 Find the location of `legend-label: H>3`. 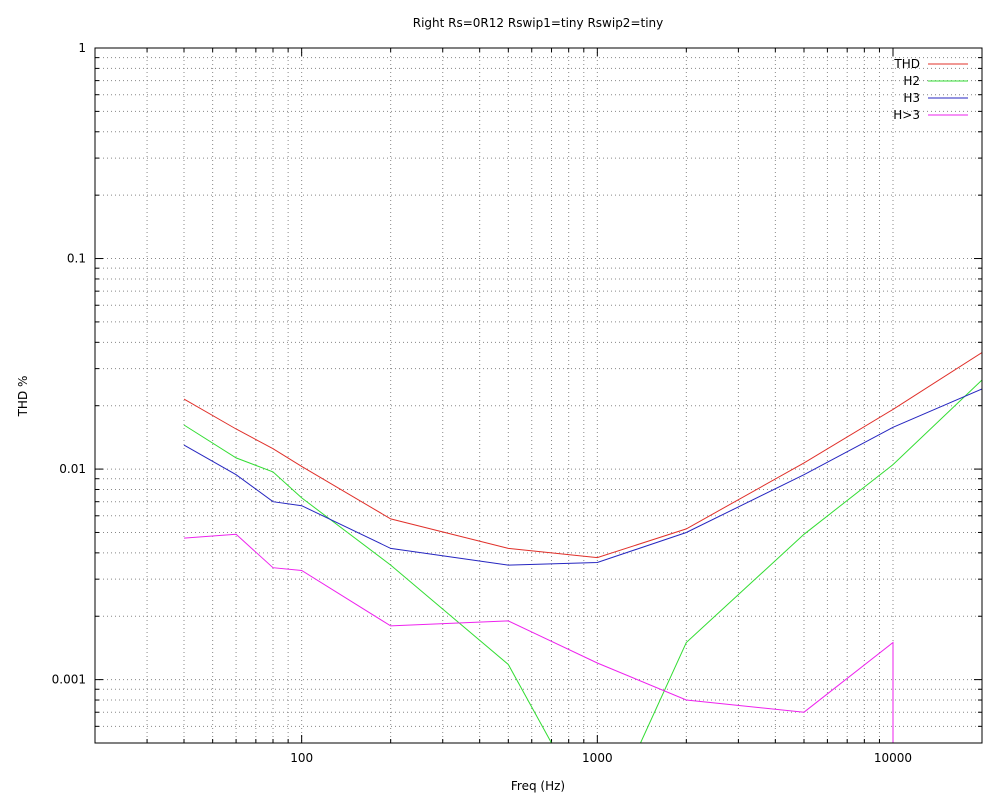

legend-label: H>3 is located at coordinates (906, 115).